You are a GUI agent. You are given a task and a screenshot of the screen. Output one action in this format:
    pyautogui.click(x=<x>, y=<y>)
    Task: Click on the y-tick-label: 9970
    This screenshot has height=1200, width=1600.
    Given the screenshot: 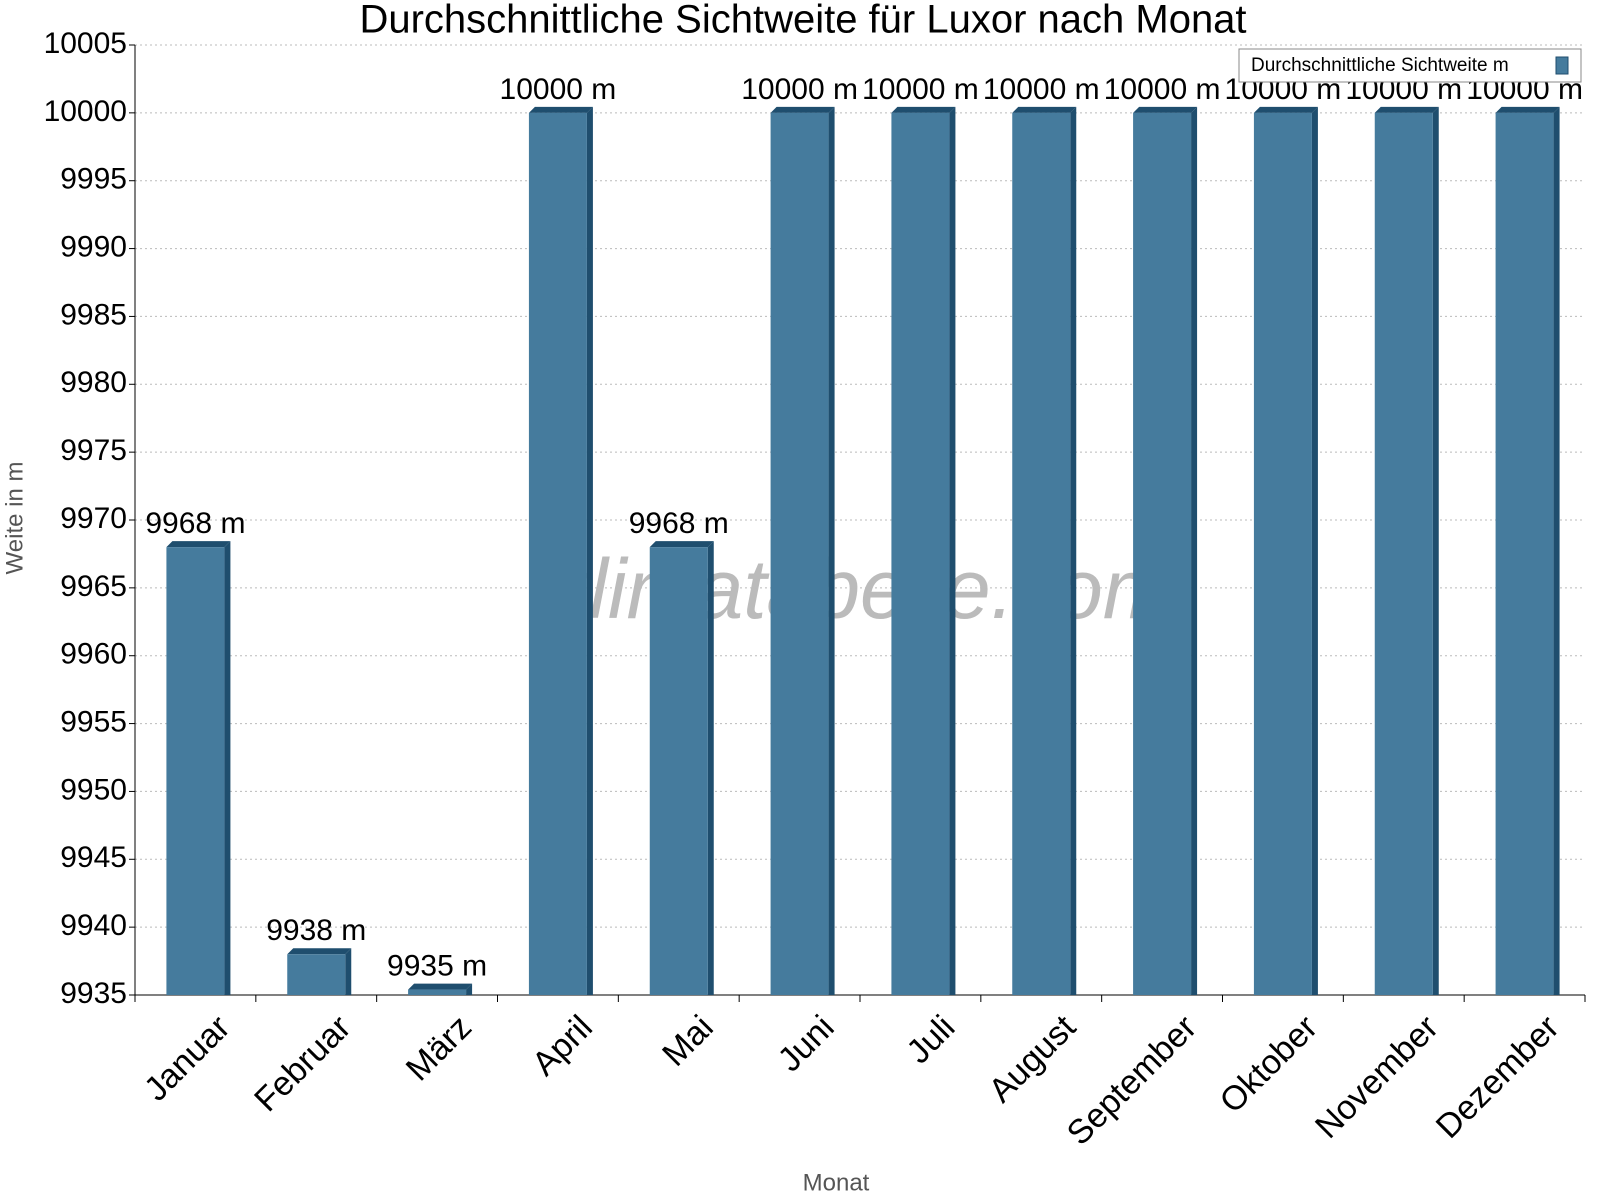 What is the action you would take?
    pyautogui.click(x=93, y=518)
    